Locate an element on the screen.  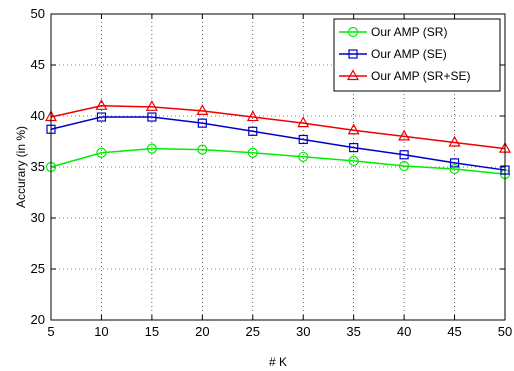
x-tick-label: 50 is located at coordinates (505, 331).